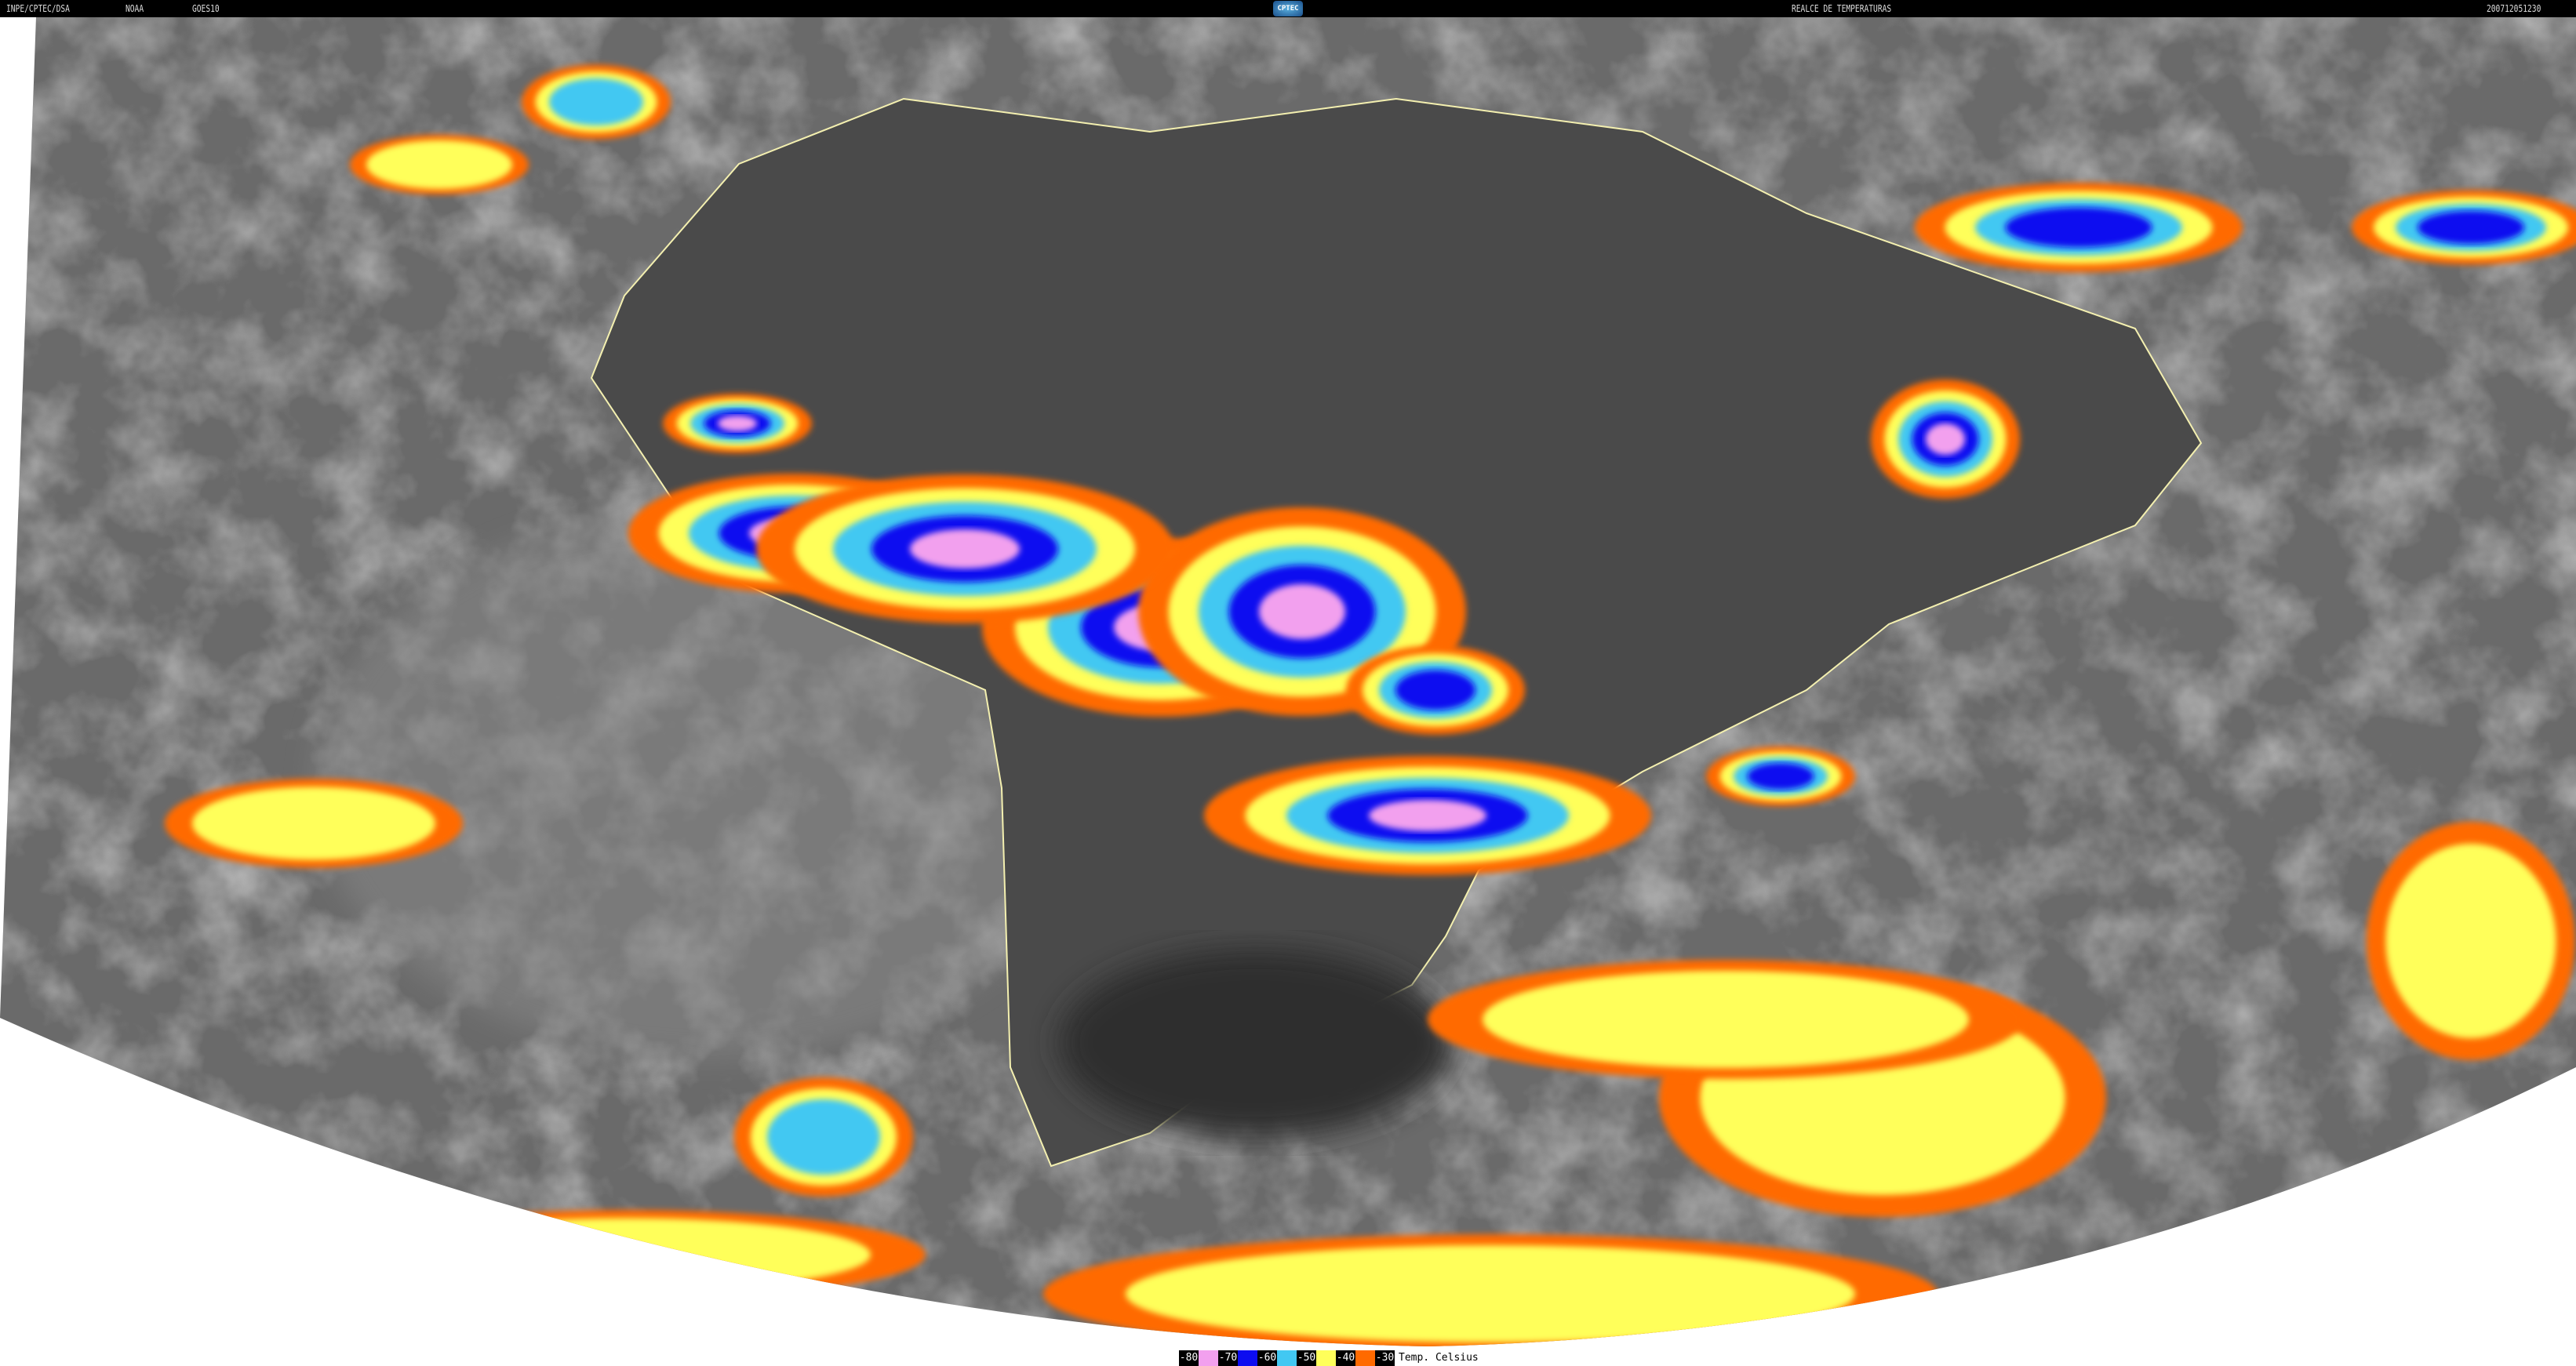  I want to click on legend-label: -50, so click(1306, 1358).